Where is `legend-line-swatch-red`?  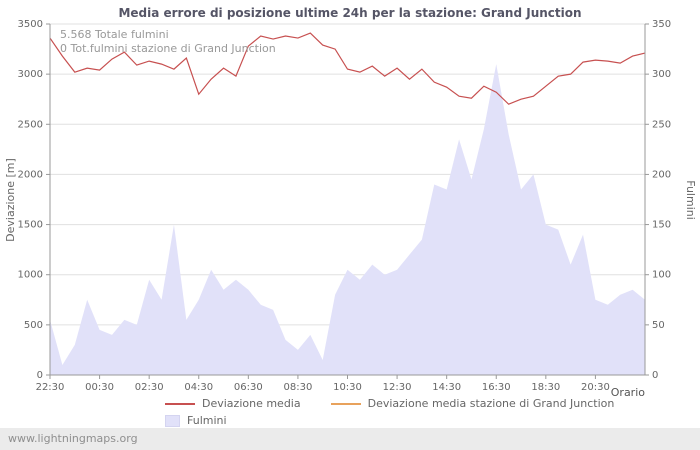 legend-line-swatch-red is located at coordinates (180, 403).